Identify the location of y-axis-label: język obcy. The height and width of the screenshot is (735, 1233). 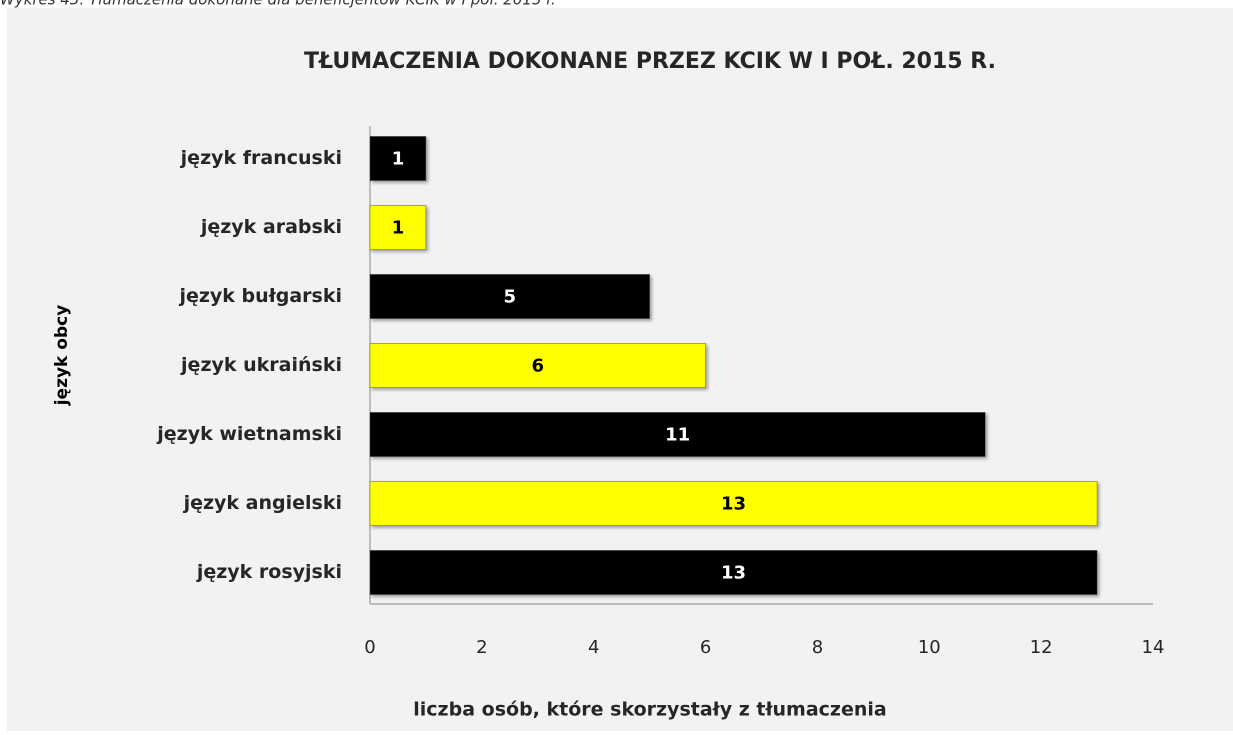
(62, 356).